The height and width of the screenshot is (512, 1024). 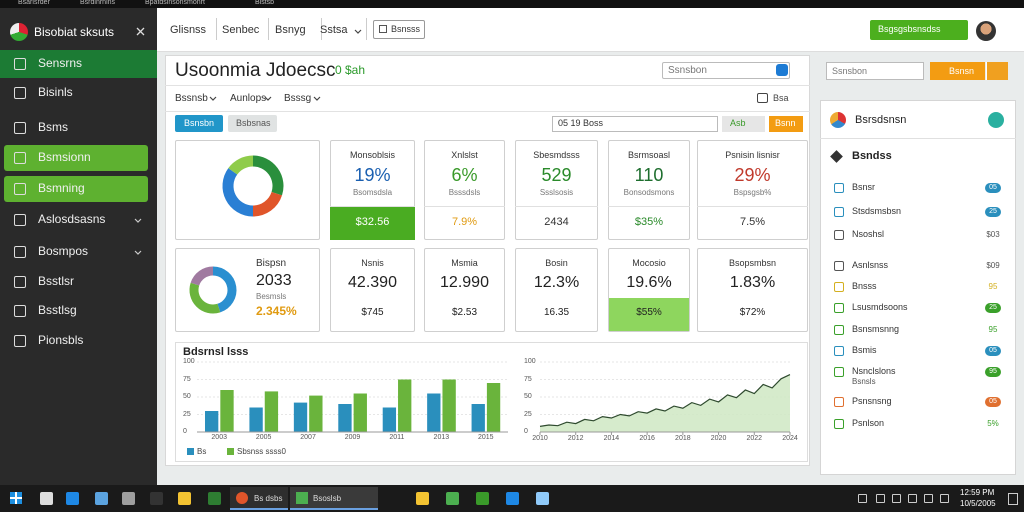 What do you see at coordinates (383, 29) in the screenshot?
I see `button-icon` at bounding box center [383, 29].